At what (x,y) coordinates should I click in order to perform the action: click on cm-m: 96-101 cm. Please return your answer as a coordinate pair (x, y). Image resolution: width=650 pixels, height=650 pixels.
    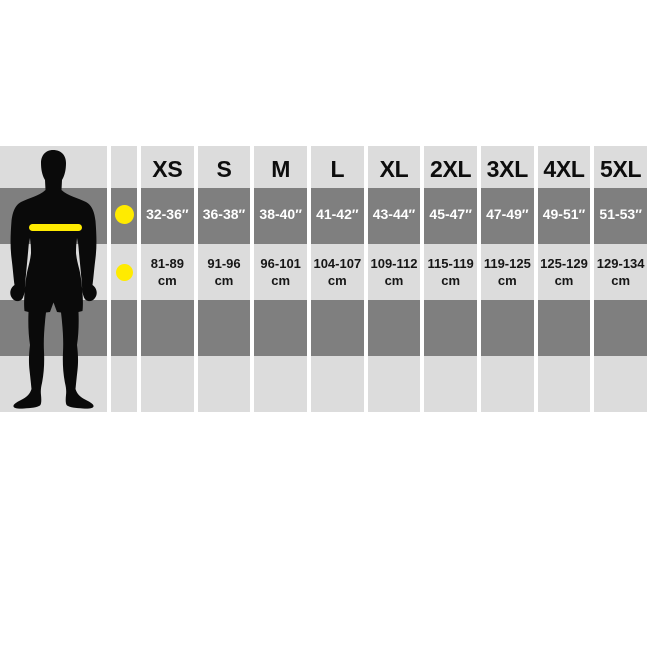
    Looking at the image, I should click on (280, 272).